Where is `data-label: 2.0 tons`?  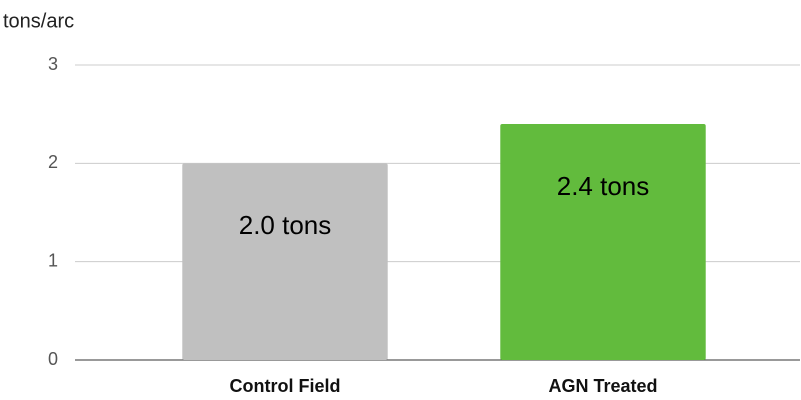
data-label: 2.0 tons is located at coordinates (285, 225).